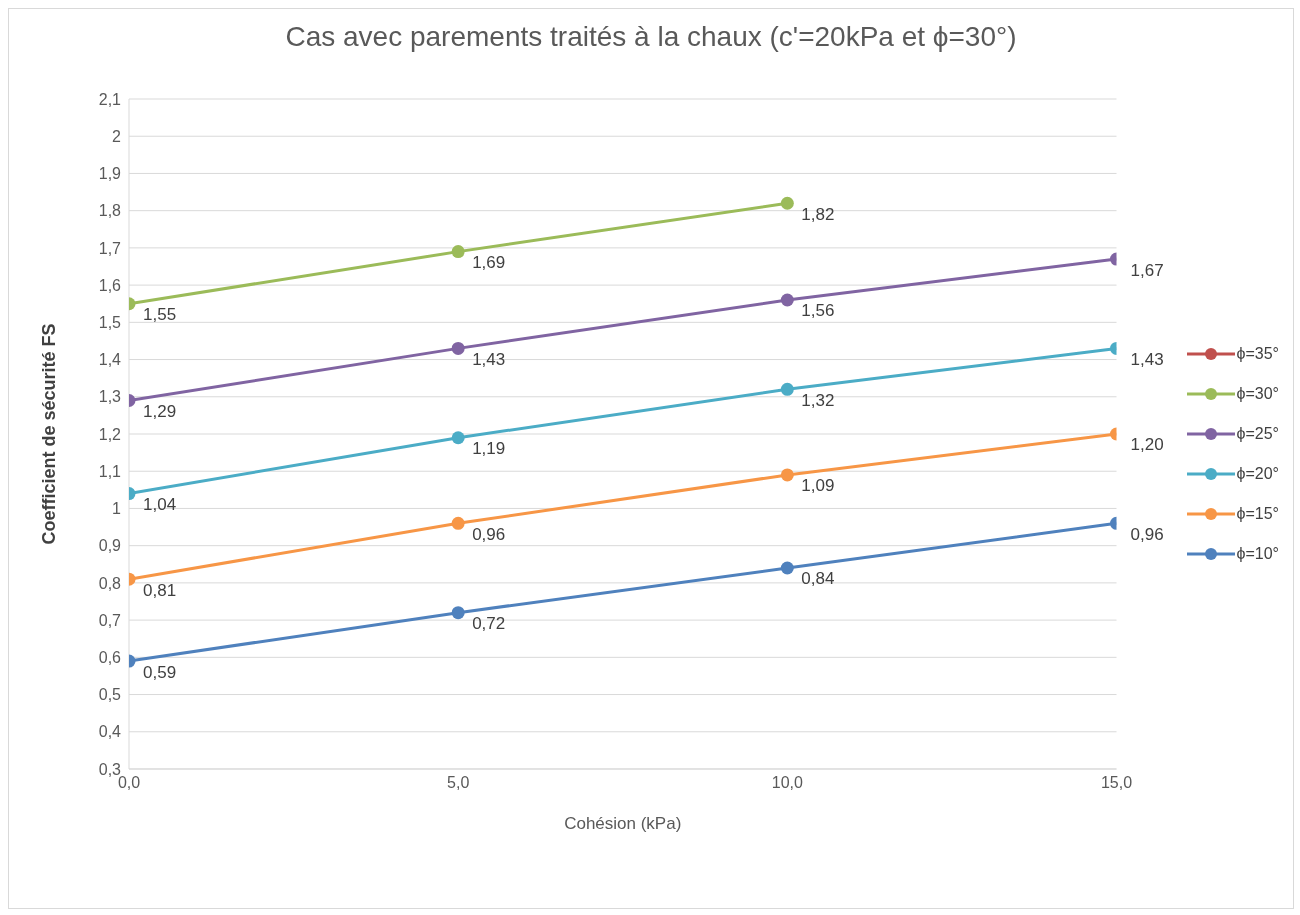  Describe the element at coordinates (110, 285) in the screenshot. I see `y-tick-label: 1,6` at that location.